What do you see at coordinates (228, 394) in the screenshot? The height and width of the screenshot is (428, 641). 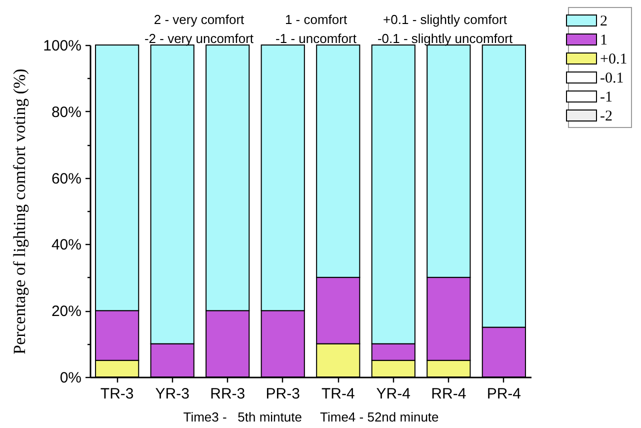 I see `x-tick-label: RR-3` at bounding box center [228, 394].